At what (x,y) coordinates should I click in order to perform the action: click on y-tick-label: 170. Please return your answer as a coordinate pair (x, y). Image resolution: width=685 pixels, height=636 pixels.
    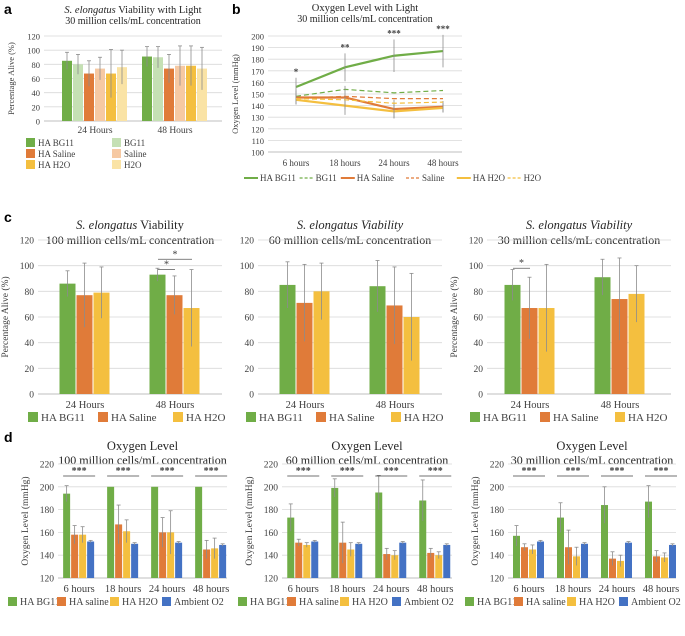
    Looking at the image, I should click on (257, 71).